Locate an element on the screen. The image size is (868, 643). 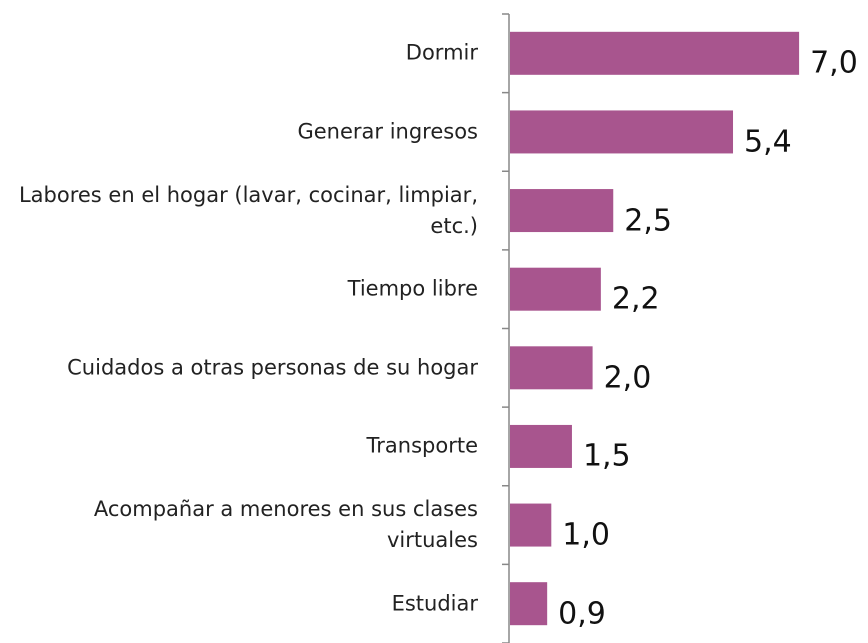
category-label: Transporte is located at coordinates (422, 445).